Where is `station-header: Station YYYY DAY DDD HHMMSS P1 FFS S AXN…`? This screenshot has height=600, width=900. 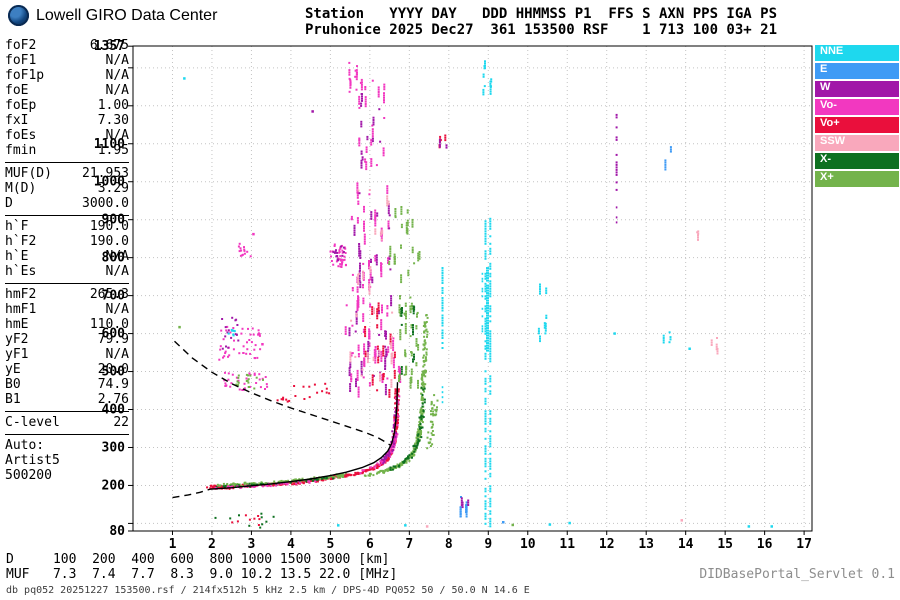
station-header: Station YYYY DAY DDD HHMMSS P1 FFS S AXN… is located at coordinates (541, 22).